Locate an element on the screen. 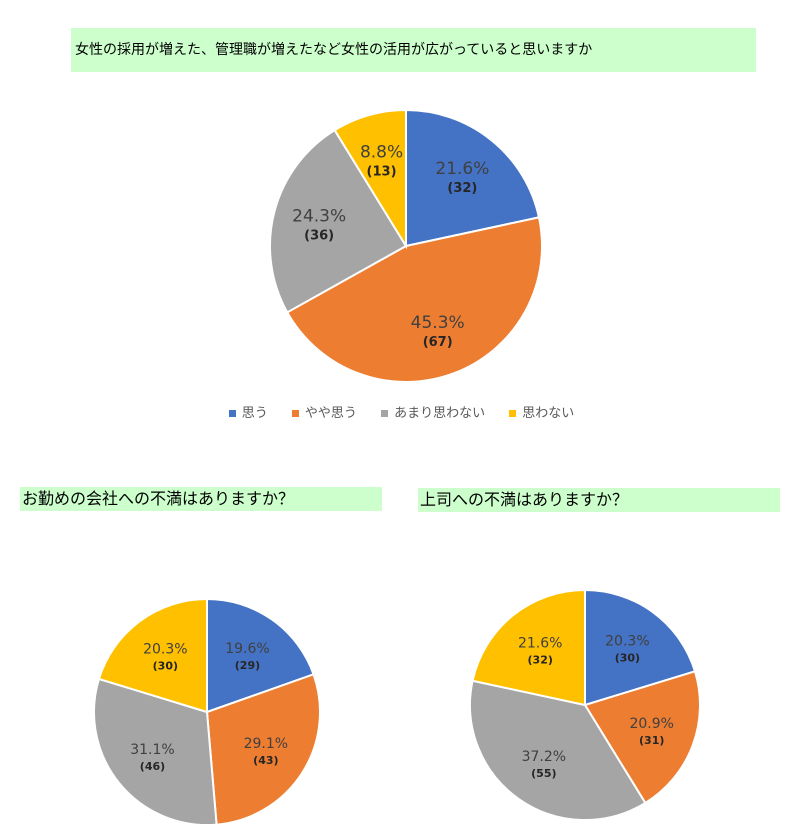  legend-swatch-omou is located at coordinates (232, 413).